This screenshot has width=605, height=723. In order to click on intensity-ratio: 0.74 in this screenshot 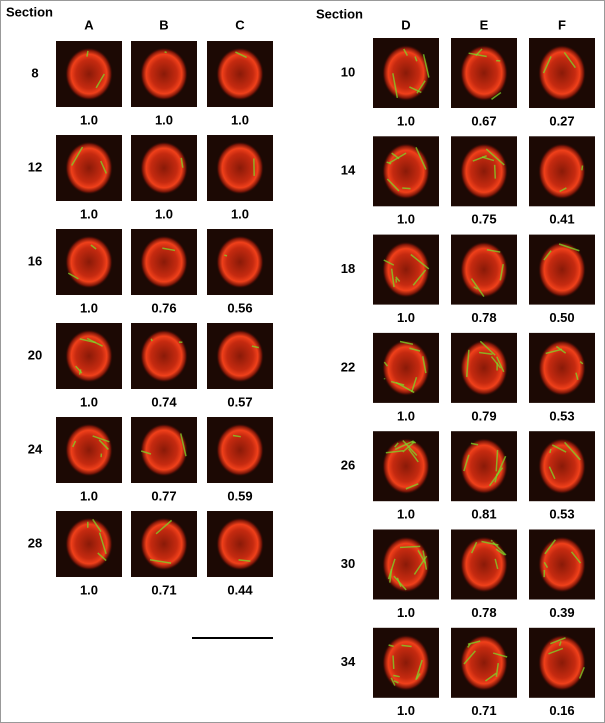, I will do `click(164, 401)`.